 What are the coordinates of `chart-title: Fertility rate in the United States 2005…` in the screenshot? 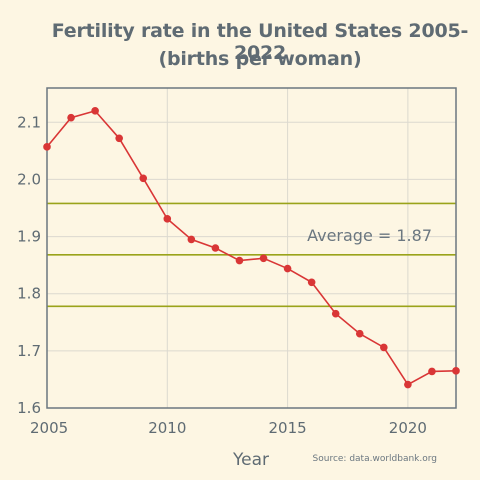 It's located at (260, 42).